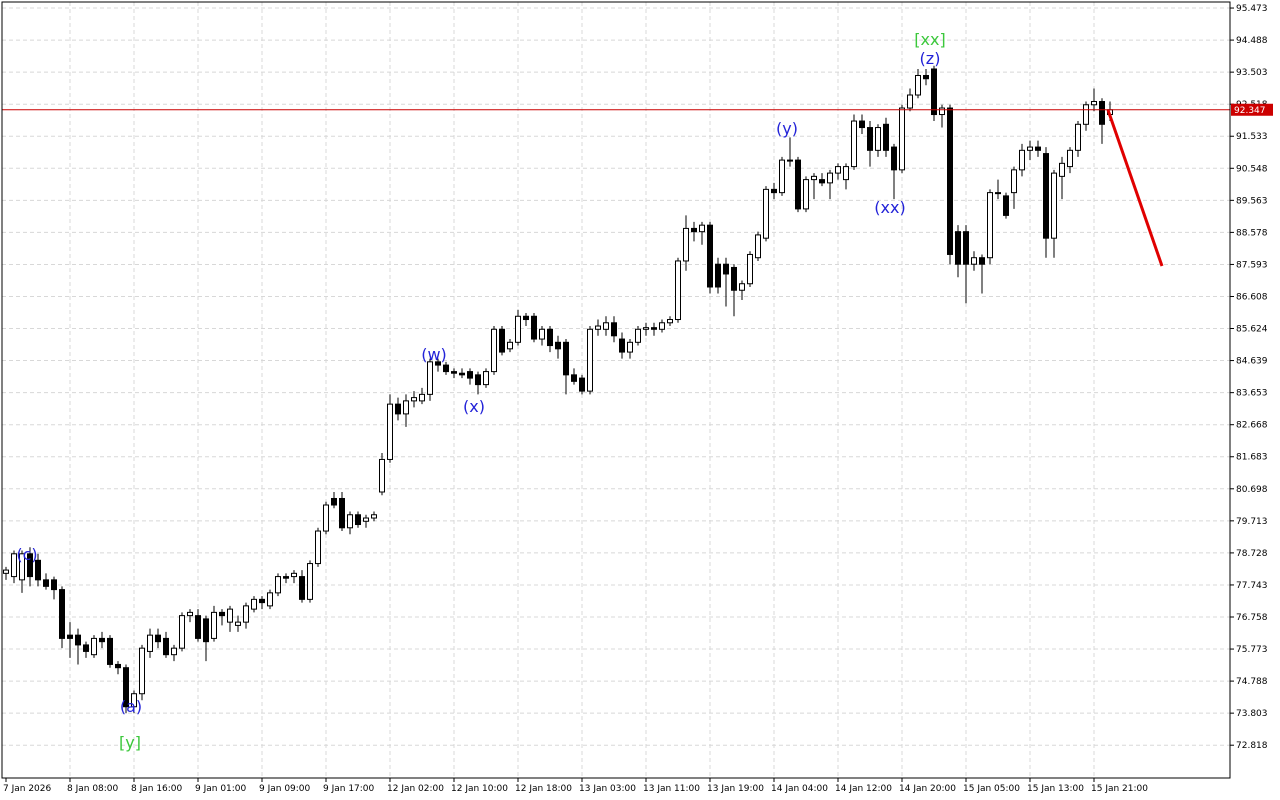 The image size is (1280, 800). I want to click on y-tick-label: 80.698, so click(1252, 490).